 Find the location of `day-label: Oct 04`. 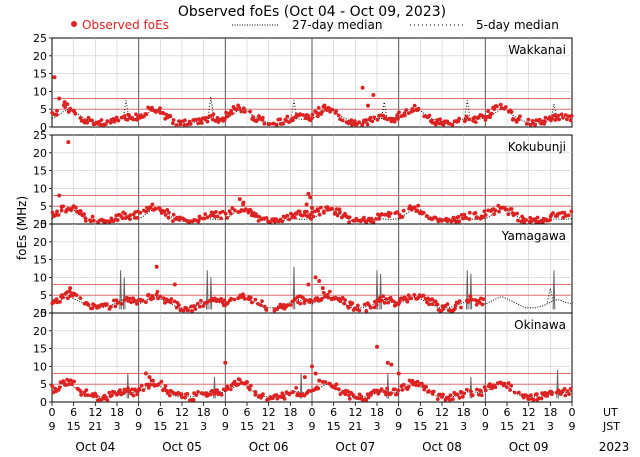

day-label: Oct 04 is located at coordinates (95, 447).